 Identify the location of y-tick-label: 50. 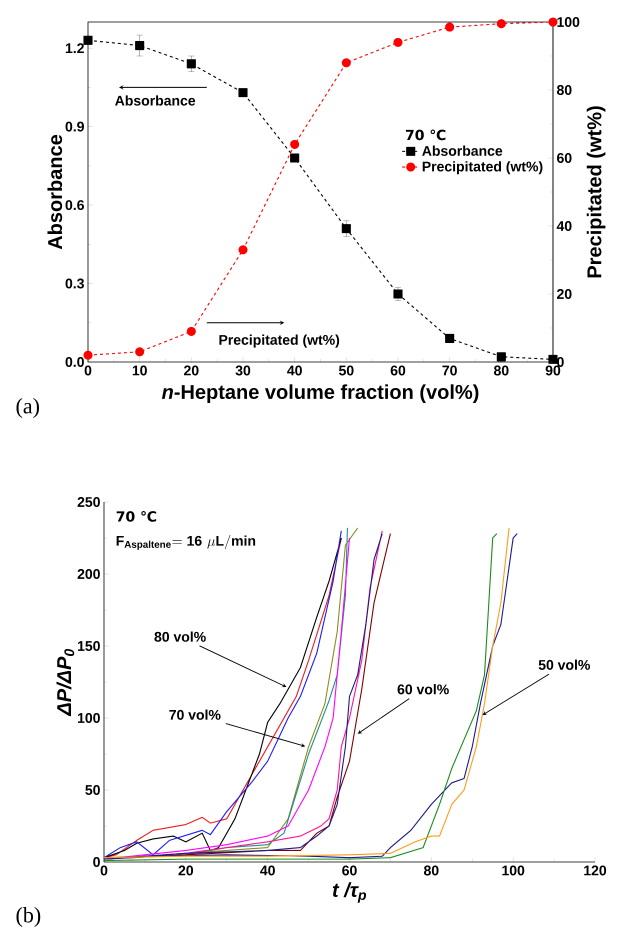
(92, 790).